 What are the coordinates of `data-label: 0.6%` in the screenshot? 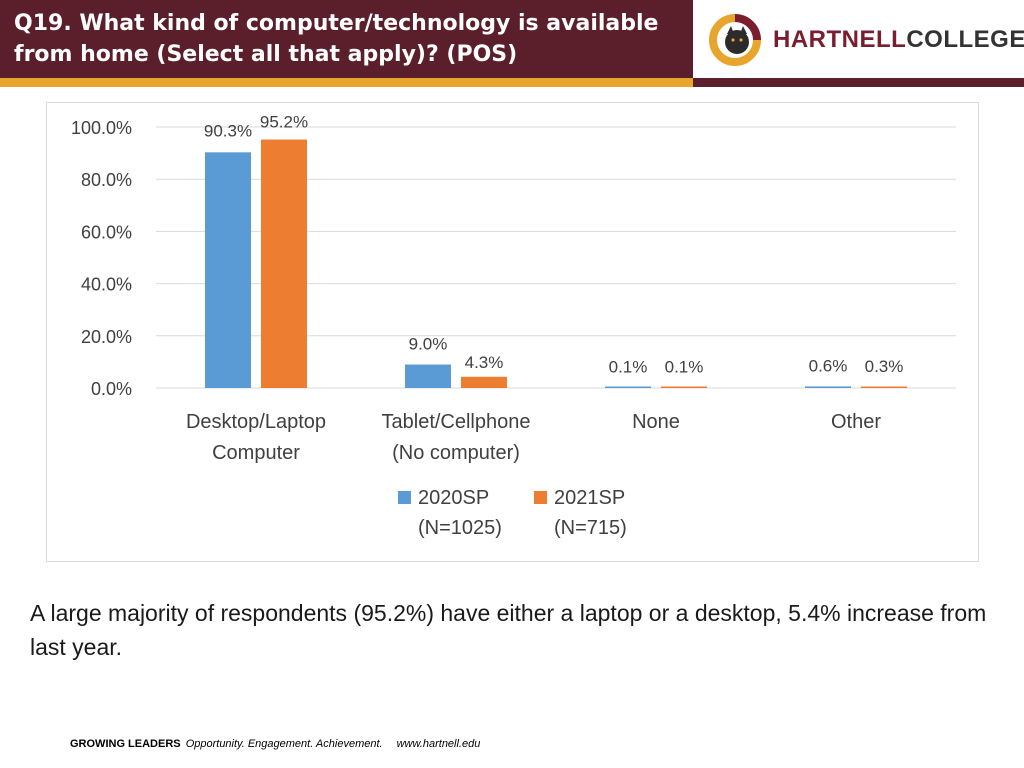 It's located at (828, 365).